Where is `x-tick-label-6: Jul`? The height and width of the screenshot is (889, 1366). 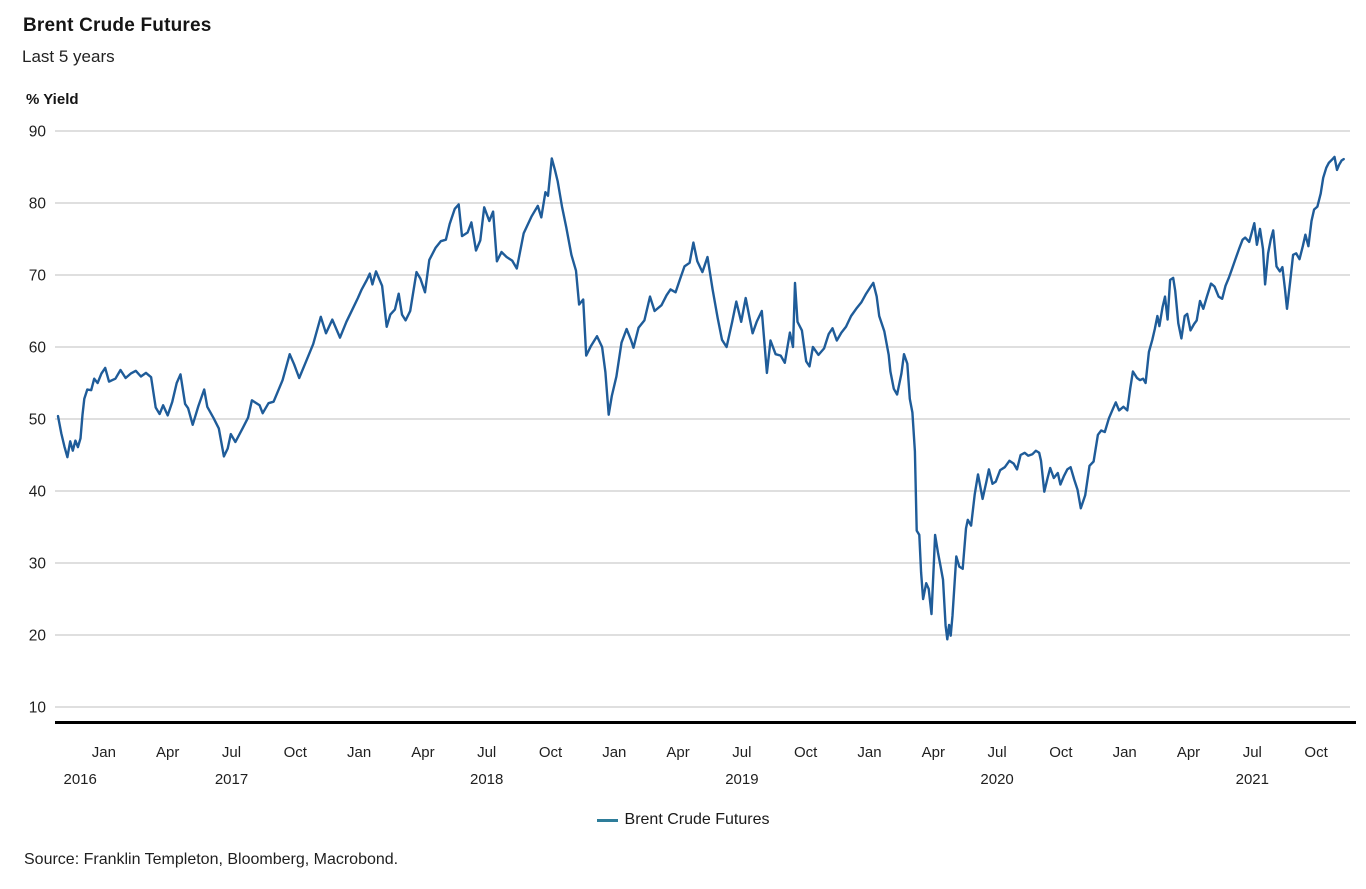 x-tick-label-6: Jul is located at coordinates (486, 752).